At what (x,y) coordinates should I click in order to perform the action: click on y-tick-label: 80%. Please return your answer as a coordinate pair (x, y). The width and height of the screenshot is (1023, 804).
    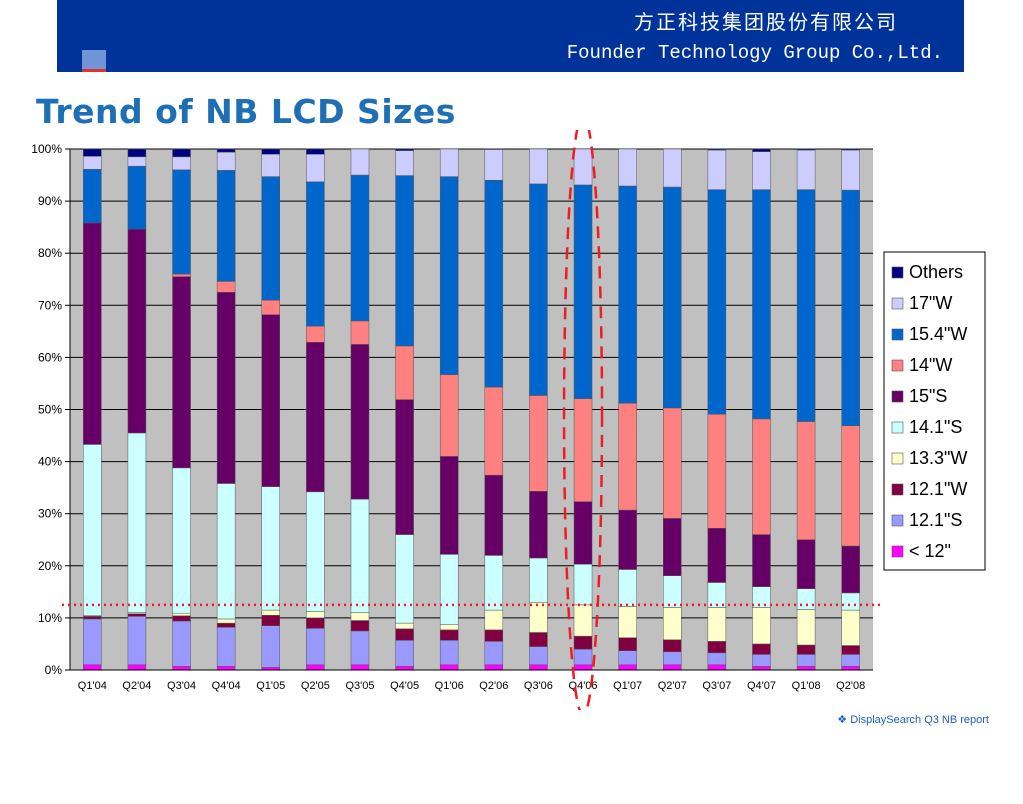
    Looking at the image, I should click on (50, 253).